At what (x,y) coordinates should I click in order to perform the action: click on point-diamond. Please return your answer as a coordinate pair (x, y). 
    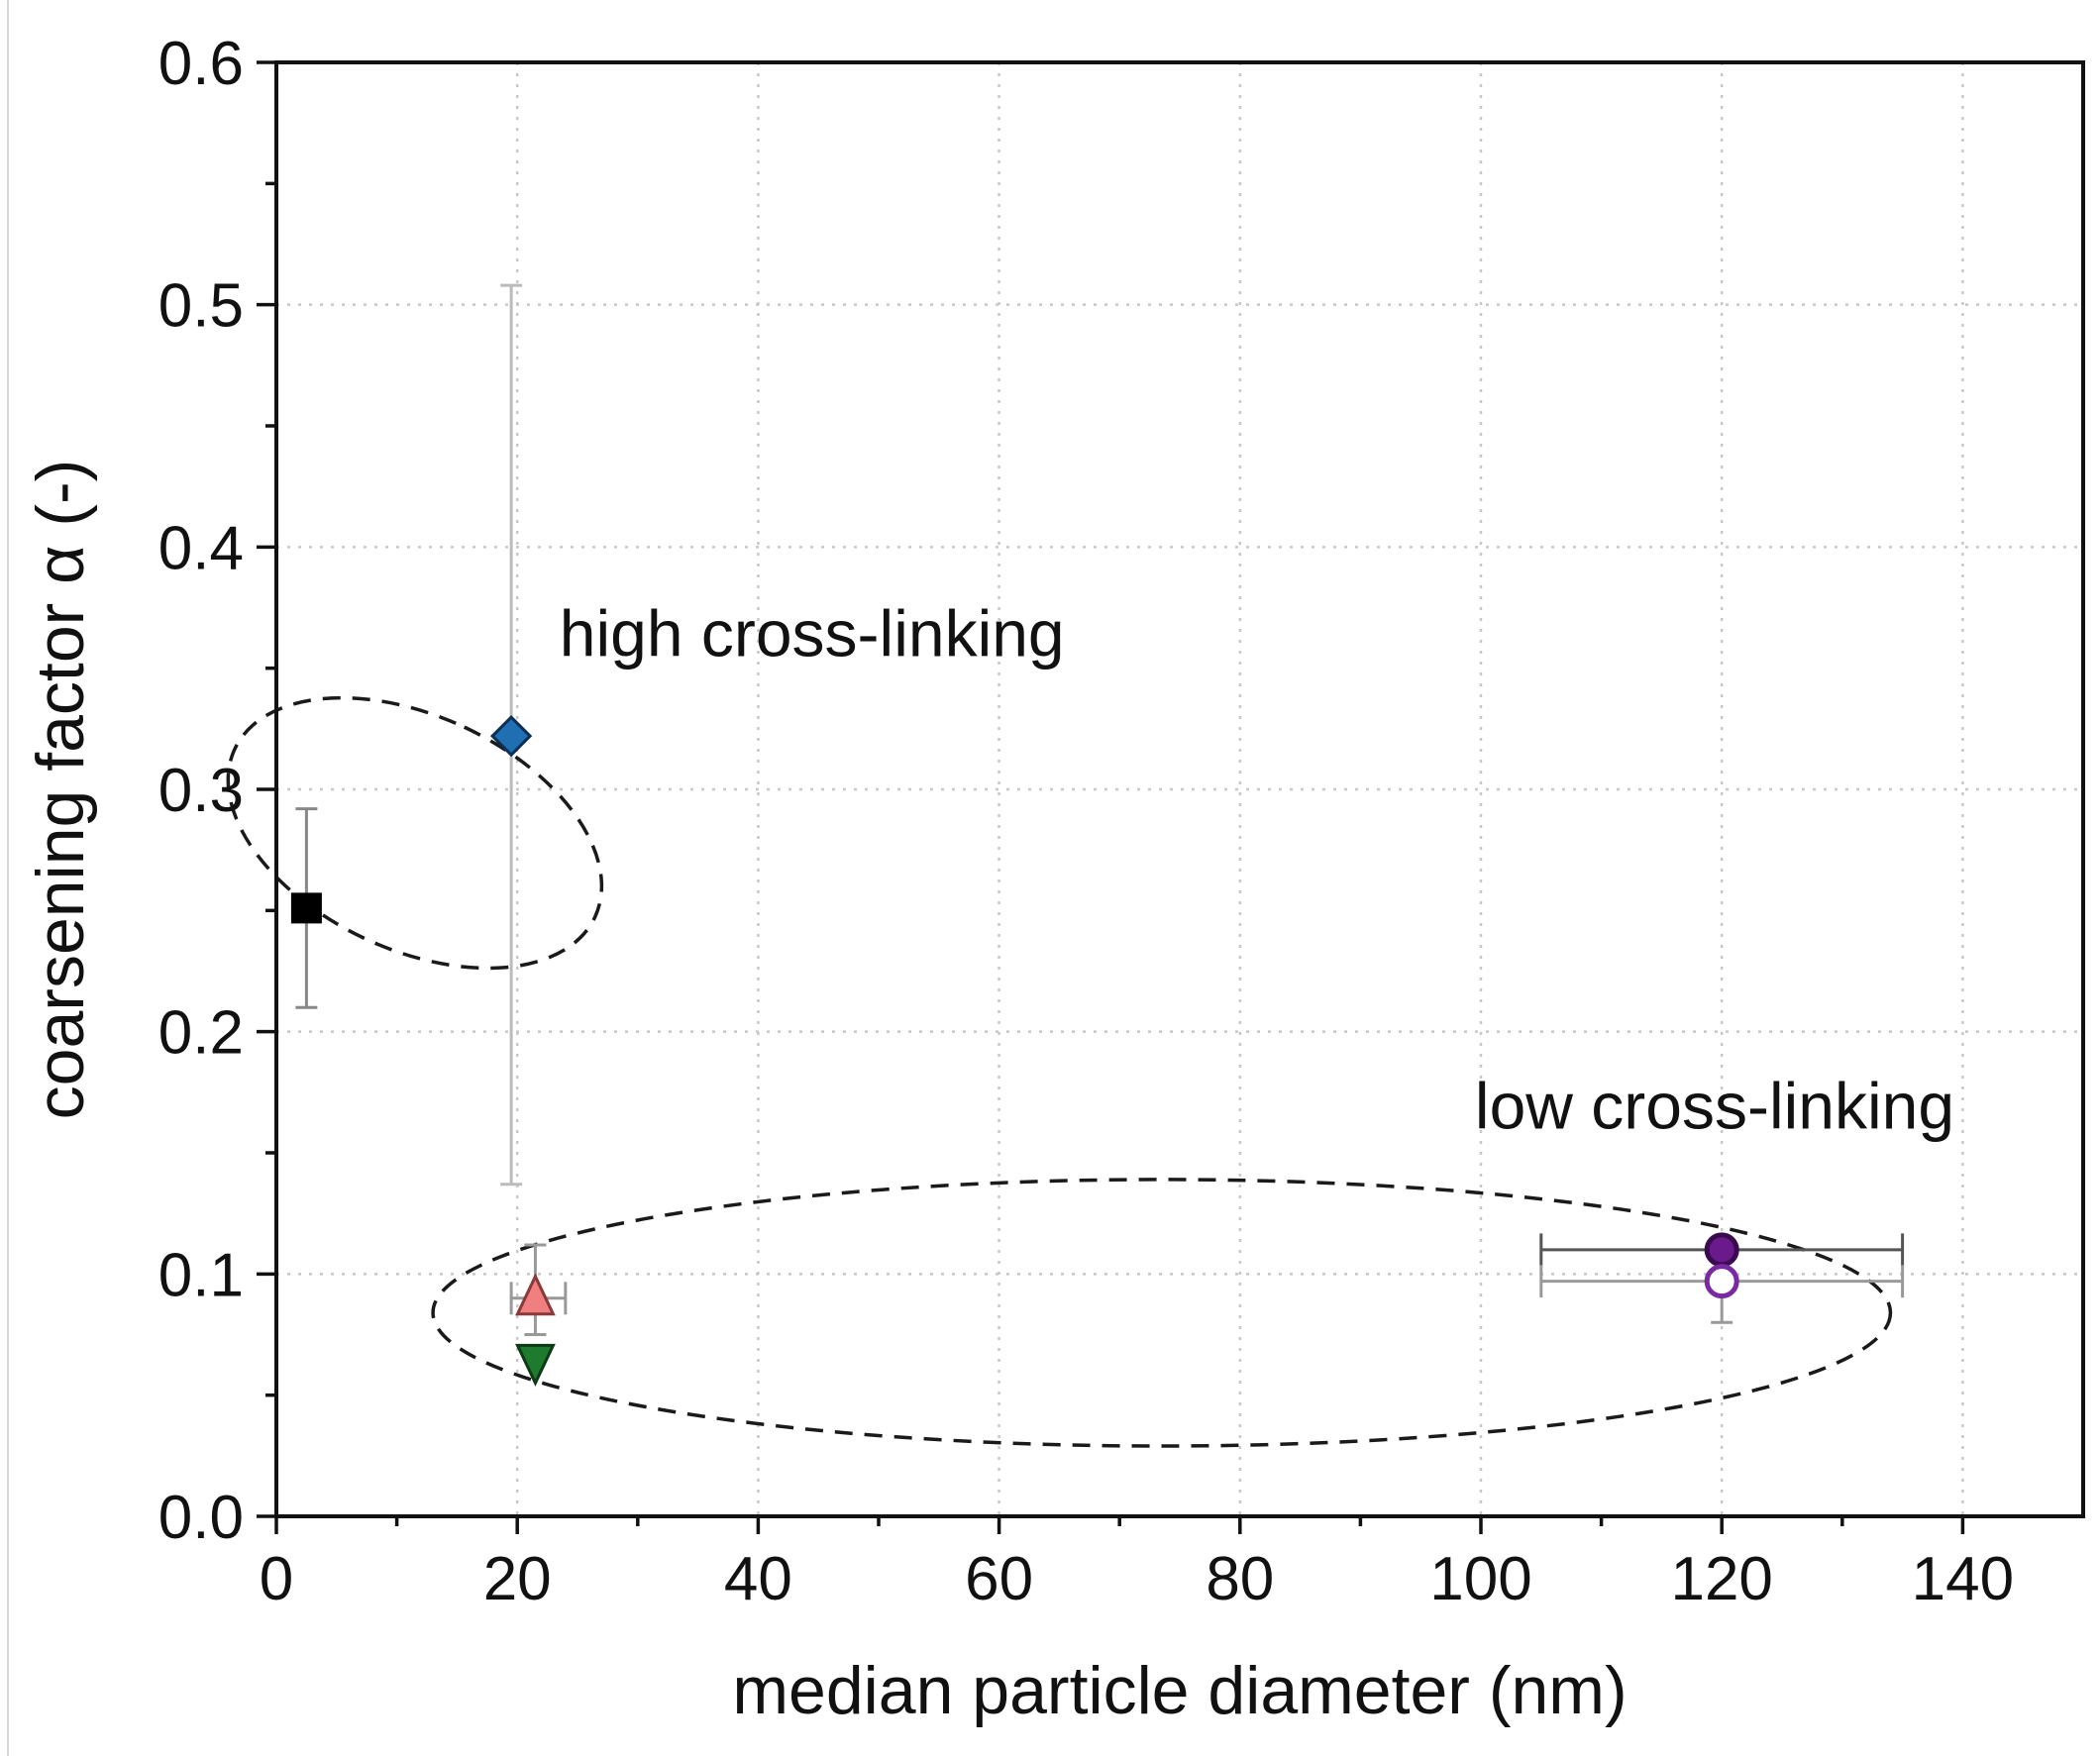
    Looking at the image, I should click on (511, 736).